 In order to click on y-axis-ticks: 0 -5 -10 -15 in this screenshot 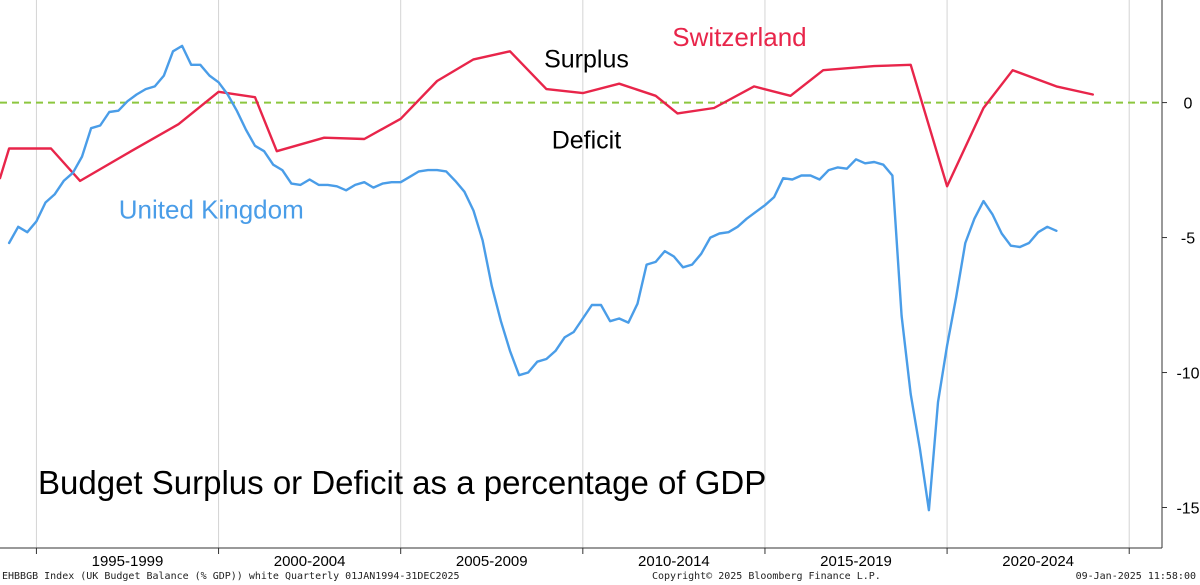, I will do `click(1181, 307)`.